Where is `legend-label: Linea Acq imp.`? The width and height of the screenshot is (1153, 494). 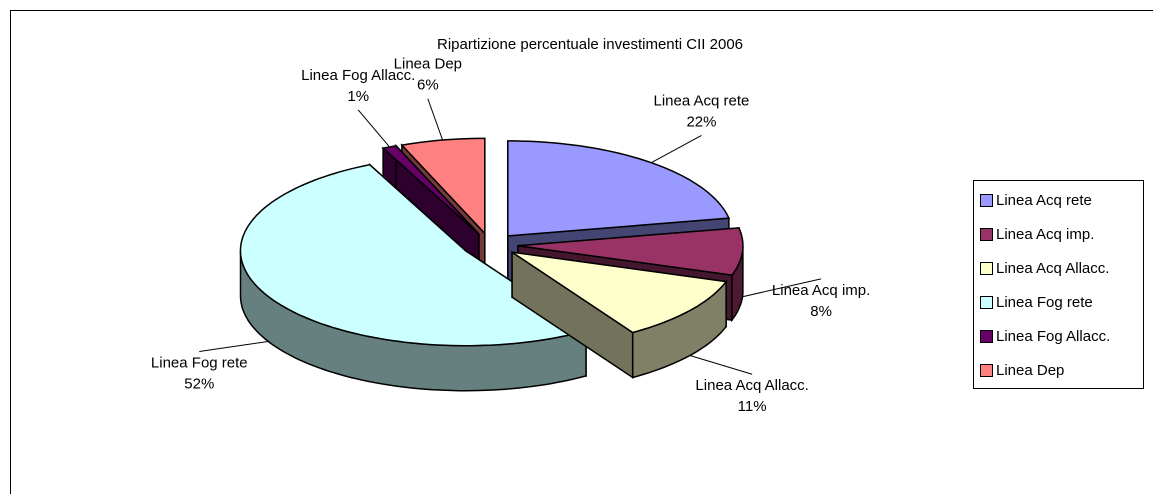
legend-label: Linea Acq imp. is located at coordinates (1045, 234).